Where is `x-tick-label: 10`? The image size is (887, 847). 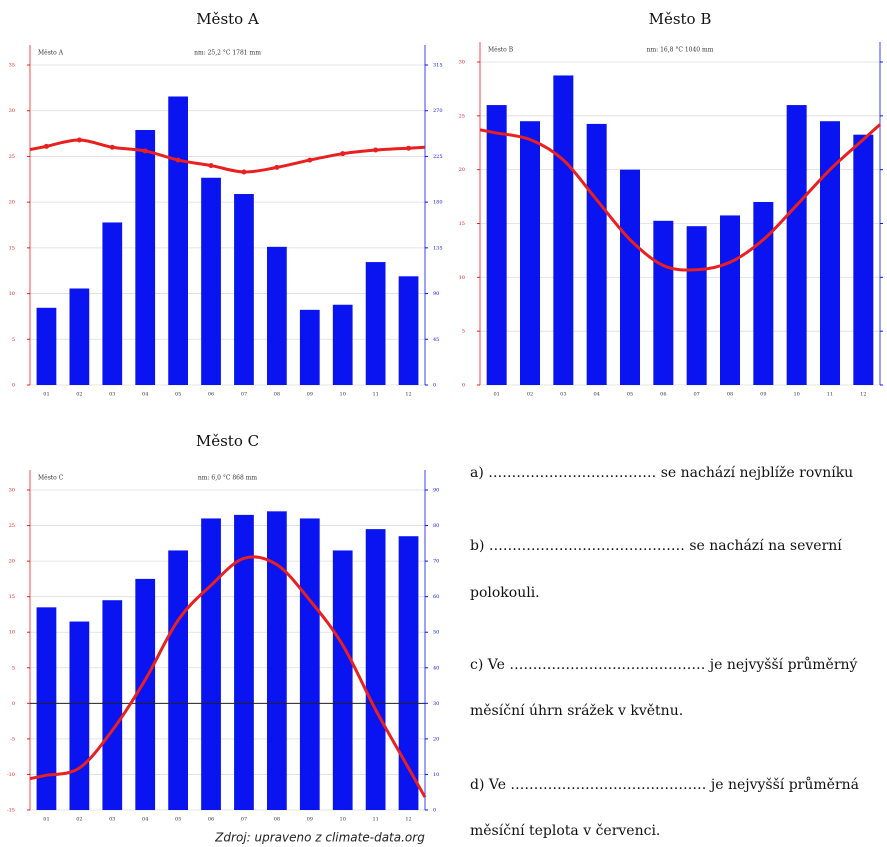 x-tick-label: 10 is located at coordinates (796, 395).